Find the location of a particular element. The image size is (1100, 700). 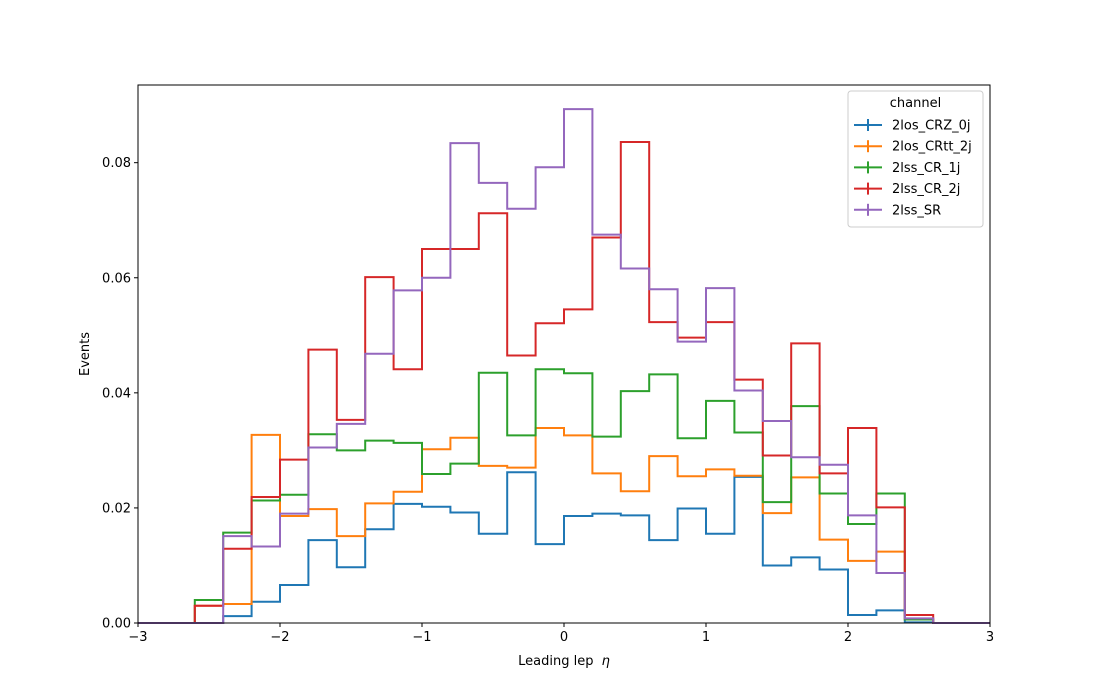

x-tick-label: 3 is located at coordinates (990, 637).